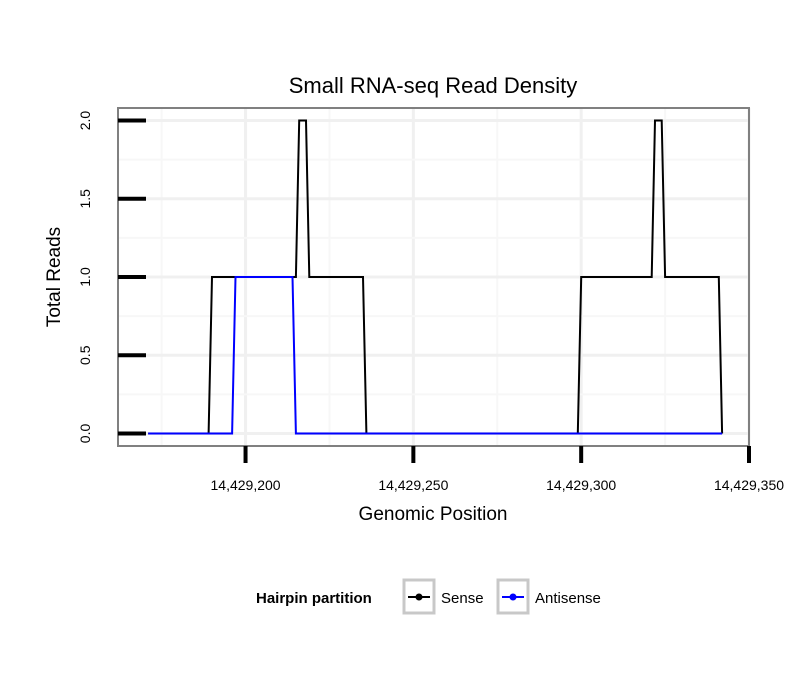 This screenshot has height=690, width=810. What do you see at coordinates (433, 85) in the screenshot?
I see `chart-title: Small RNA-seq Read Density` at bounding box center [433, 85].